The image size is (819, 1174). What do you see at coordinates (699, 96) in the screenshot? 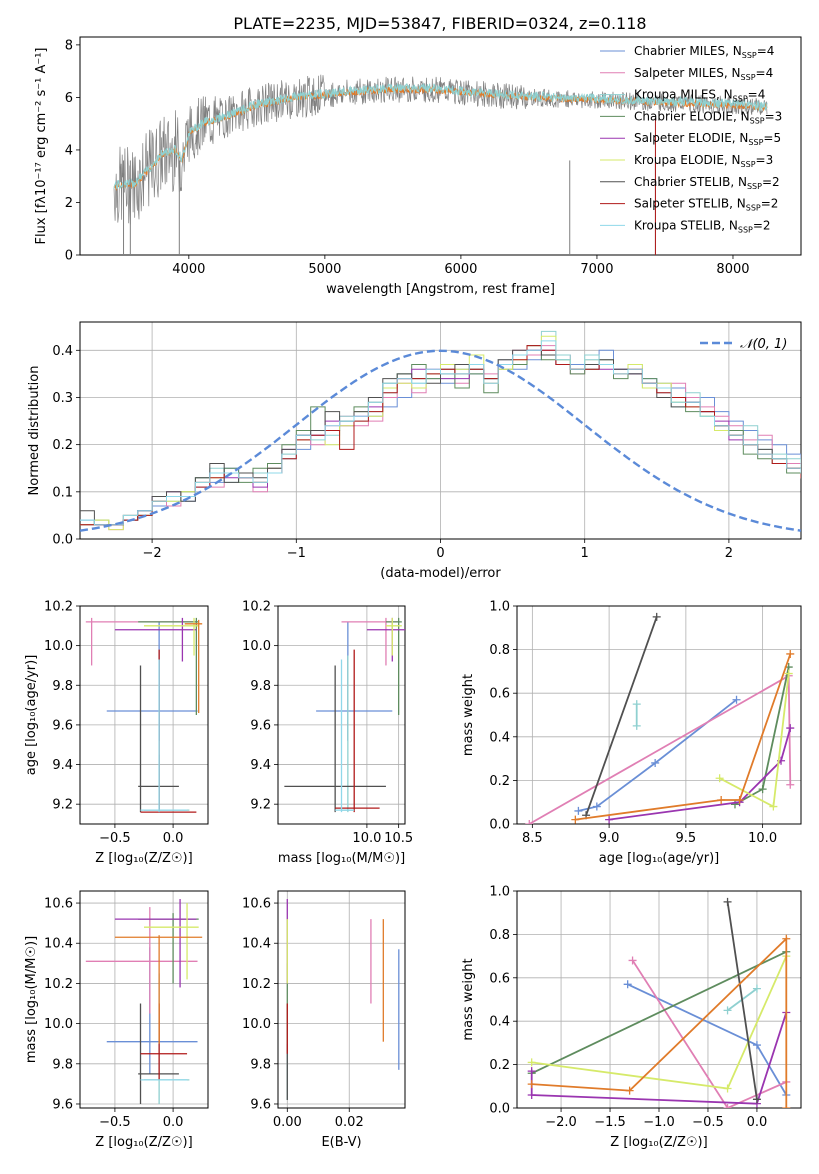
I see `legend-label: Kroupa MILES, NSSP=4` at bounding box center [699, 96].